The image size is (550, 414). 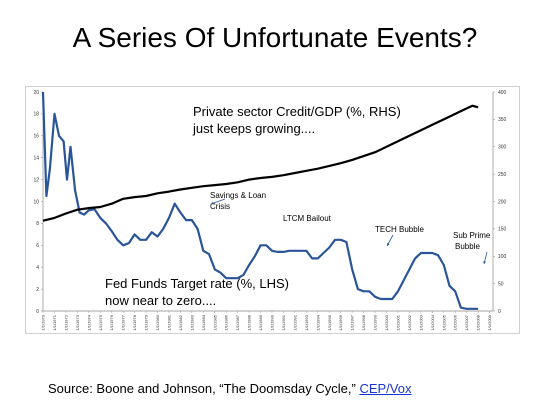 I want to click on x-tick-label: 1/1/1989, so click(x=260, y=322).